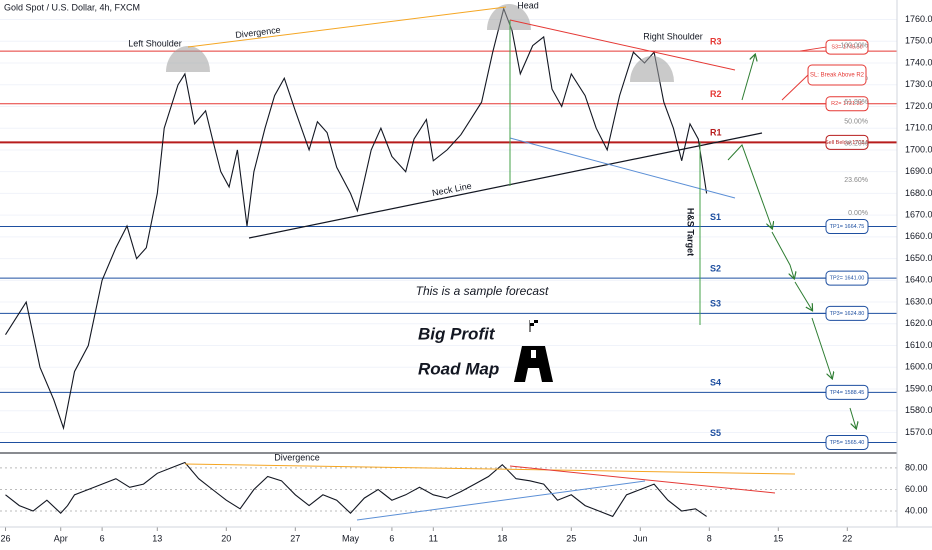 The image size is (932, 550). Describe the element at coordinates (918, 62) in the screenshot. I see `y-tick-label: 1740.00` at that location.